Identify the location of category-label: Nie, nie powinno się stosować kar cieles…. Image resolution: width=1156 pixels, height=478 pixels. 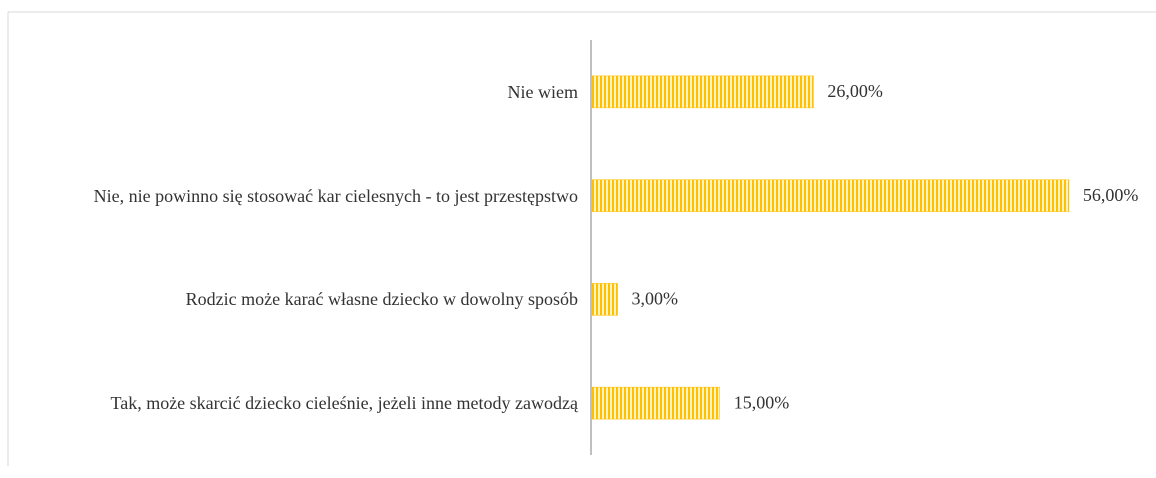
(298, 196).